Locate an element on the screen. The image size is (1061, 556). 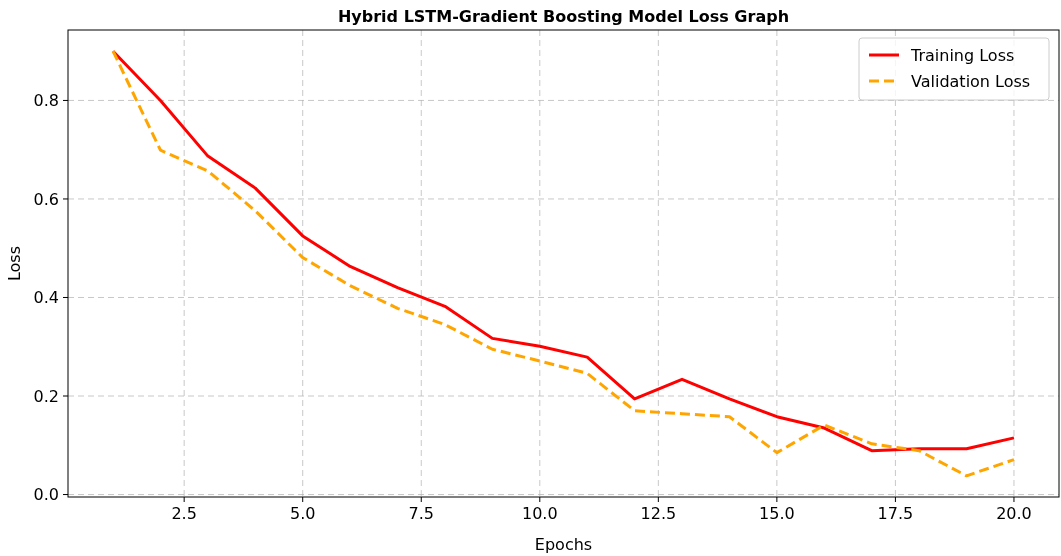
x-tick-label: 2.5 is located at coordinates (184, 513).